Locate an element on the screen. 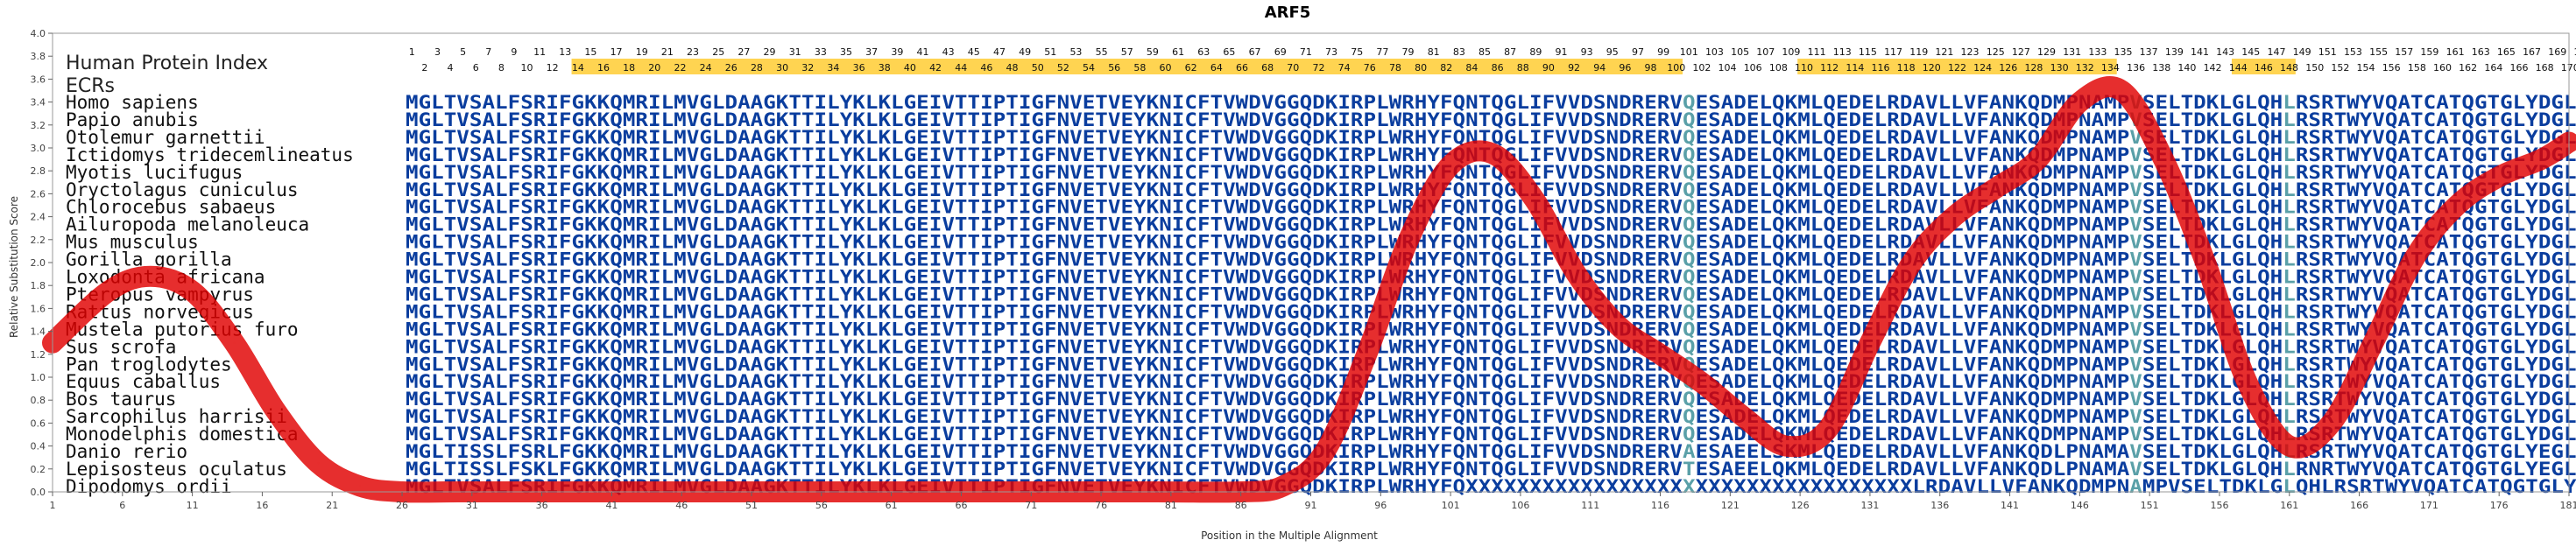 The height and width of the screenshot is (547, 2576). index-number-top: 57 is located at coordinates (1127, 52).